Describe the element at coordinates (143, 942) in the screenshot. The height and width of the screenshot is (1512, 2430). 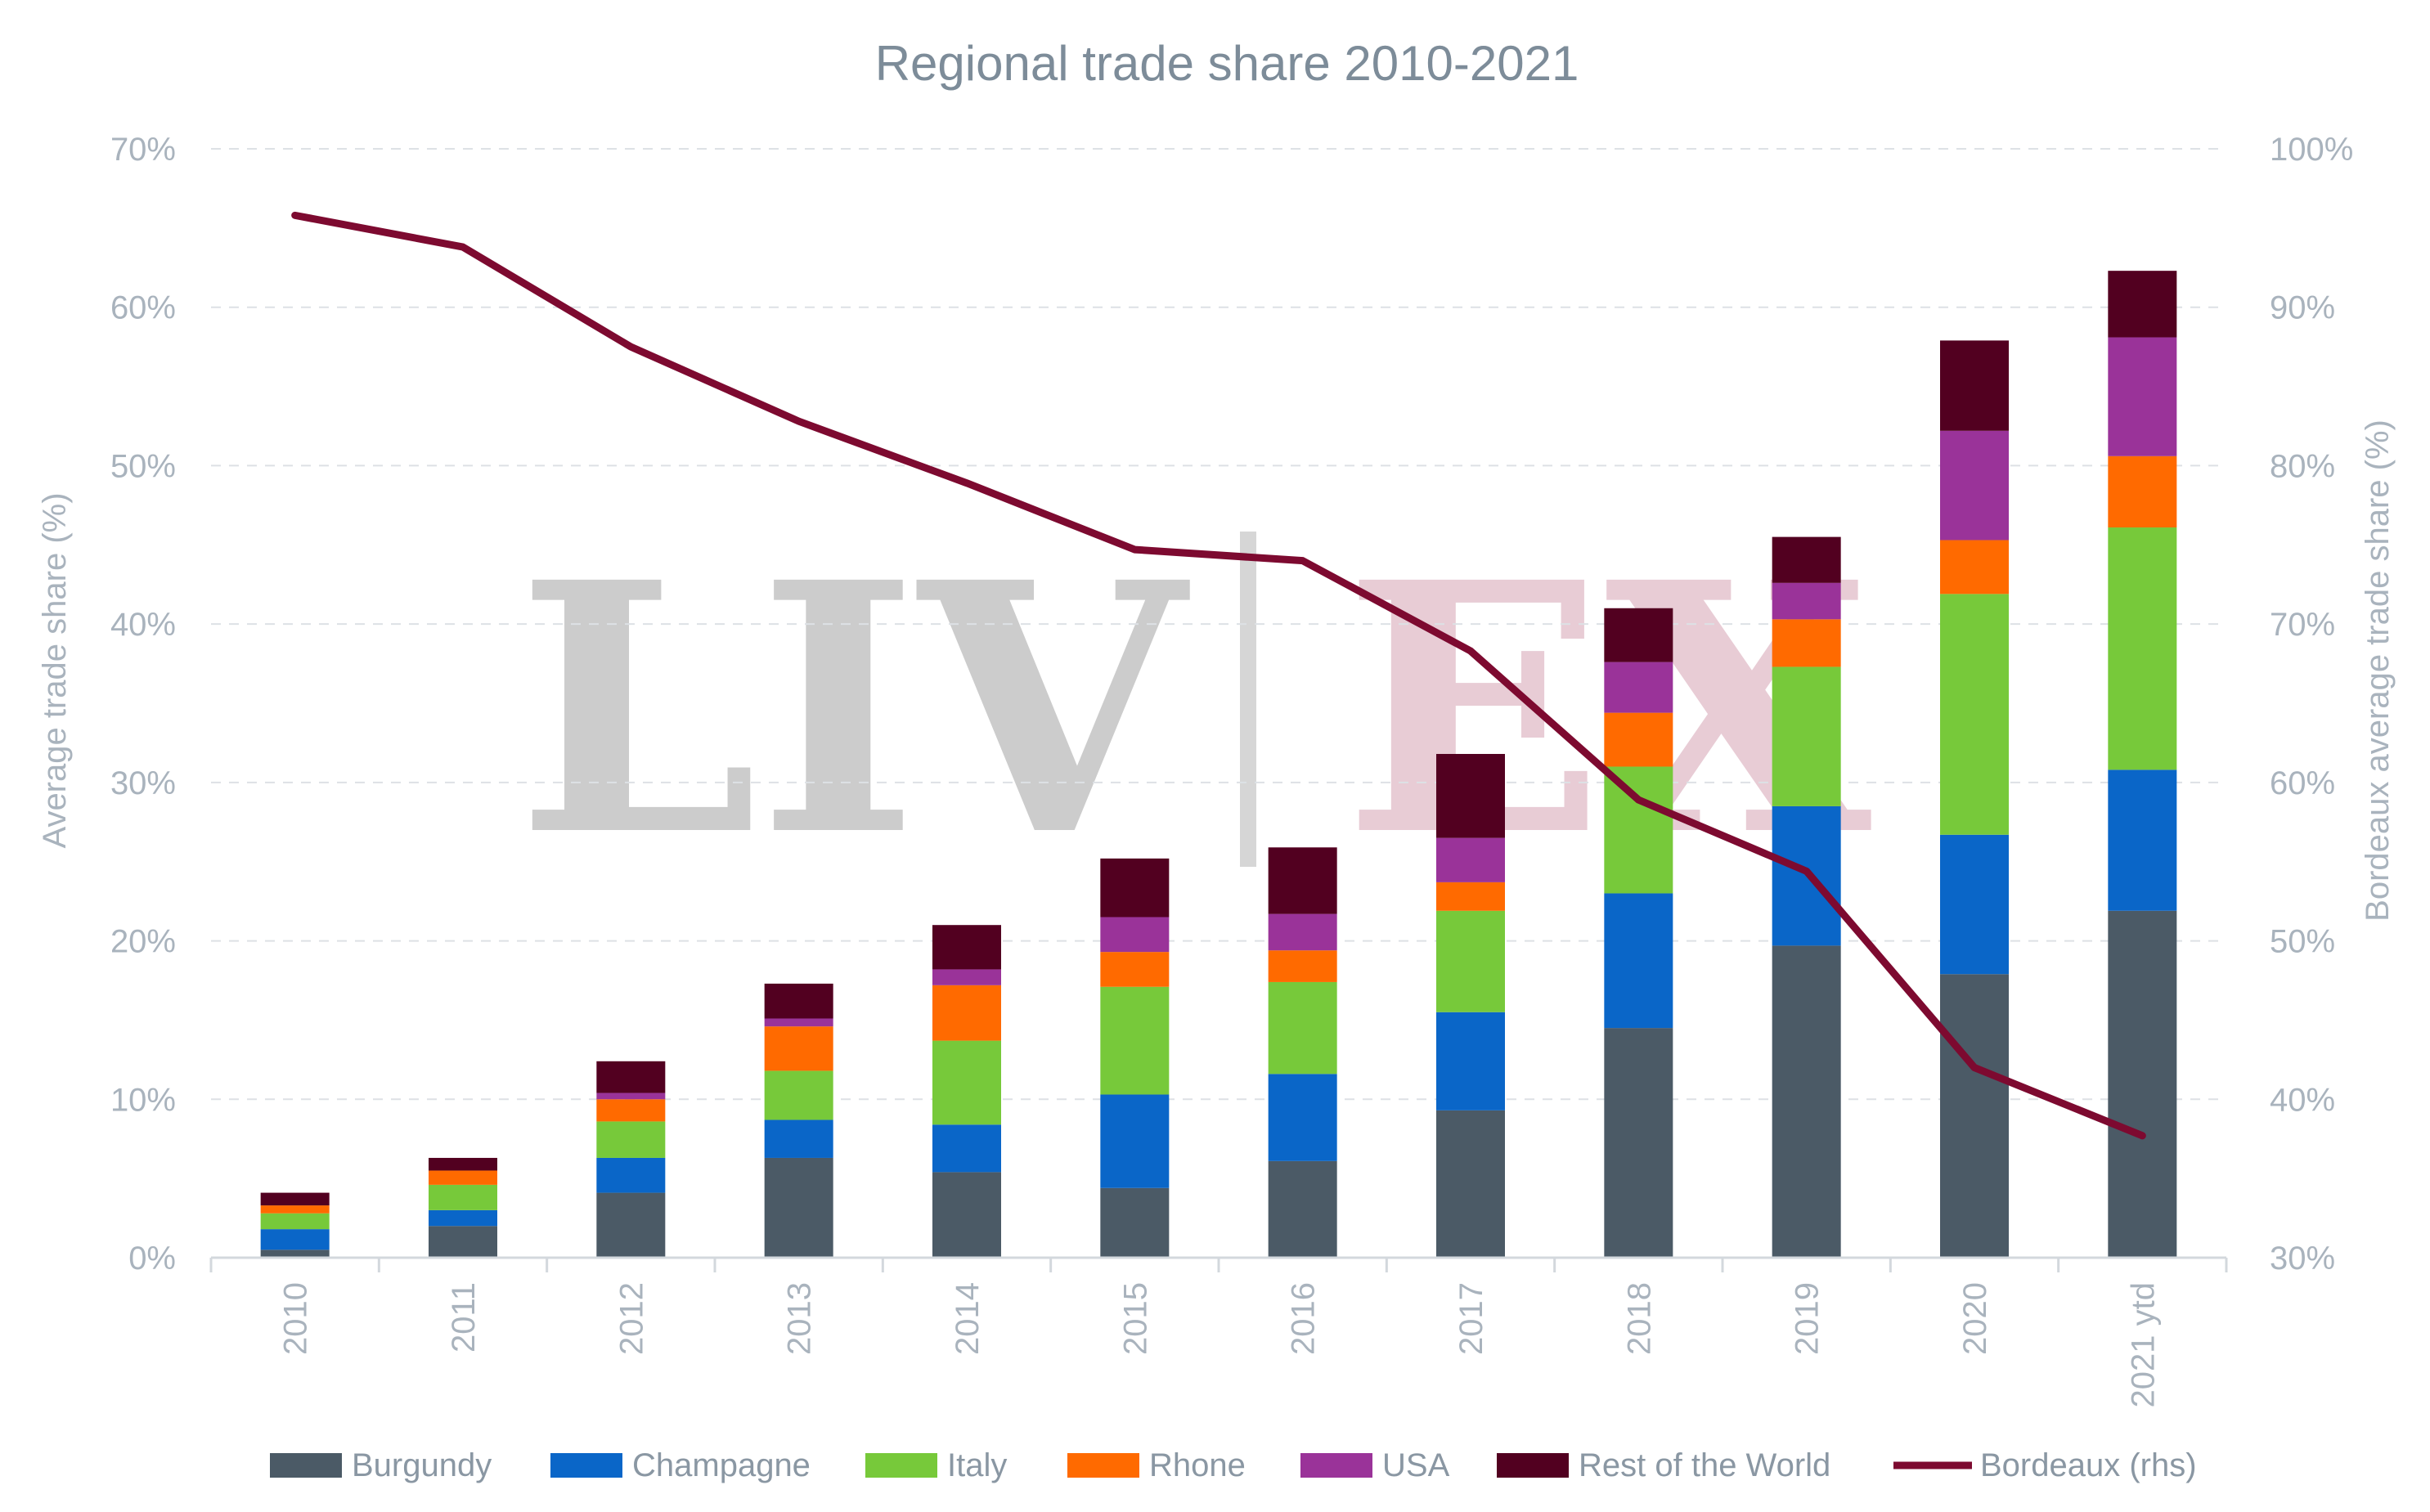
I see `y-tick-label: 20%` at that location.